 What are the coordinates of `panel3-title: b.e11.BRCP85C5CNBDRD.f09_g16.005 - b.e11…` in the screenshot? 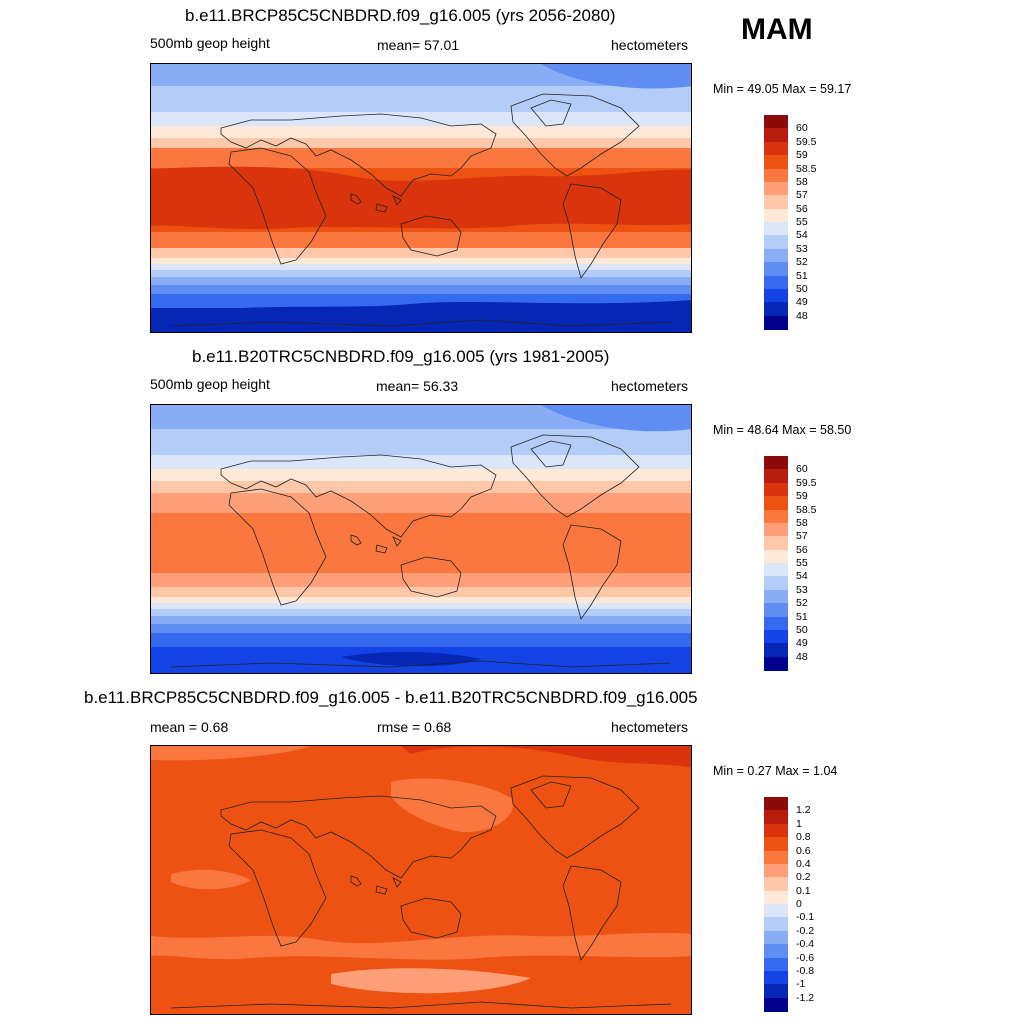 It's located at (391, 697).